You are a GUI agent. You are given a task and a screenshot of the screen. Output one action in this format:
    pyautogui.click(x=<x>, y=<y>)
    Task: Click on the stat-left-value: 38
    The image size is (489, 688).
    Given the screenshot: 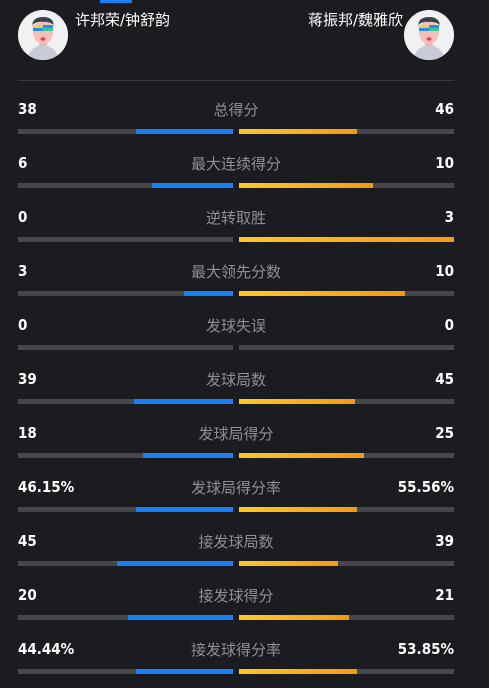 What is the action you would take?
    pyautogui.click(x=27, y=109)
    